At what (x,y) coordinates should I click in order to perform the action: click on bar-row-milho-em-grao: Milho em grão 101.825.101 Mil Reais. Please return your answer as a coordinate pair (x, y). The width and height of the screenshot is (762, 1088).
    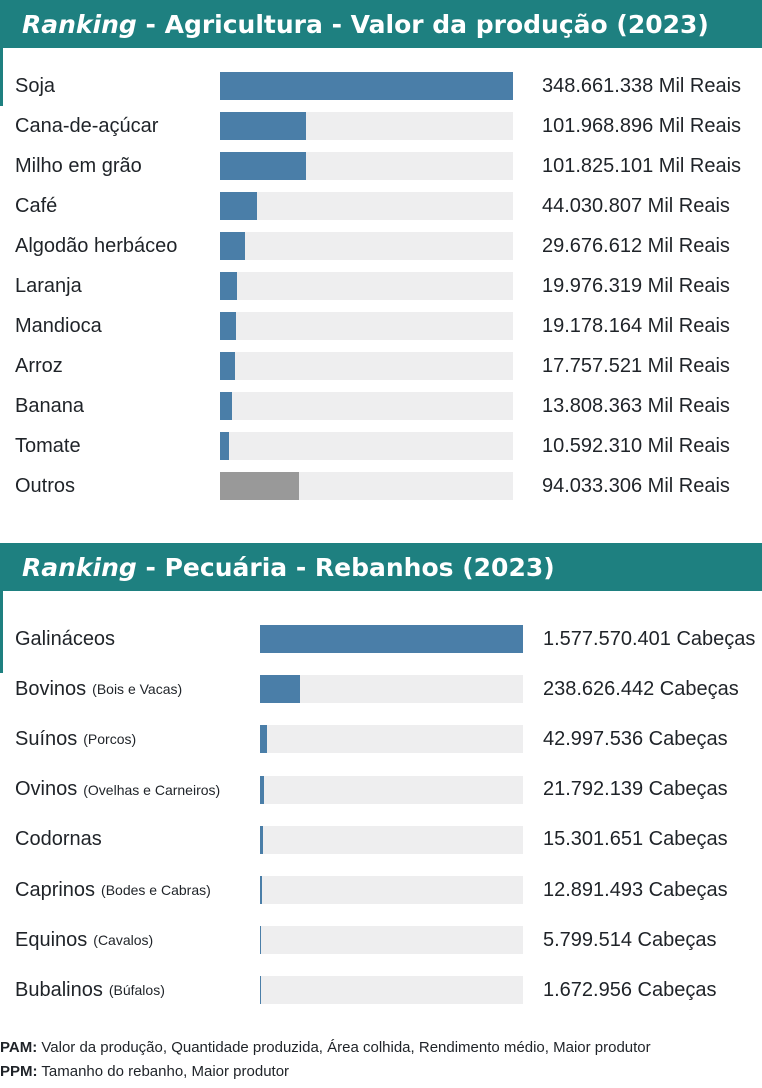
    Looking at the image, I should click on (381, 166).